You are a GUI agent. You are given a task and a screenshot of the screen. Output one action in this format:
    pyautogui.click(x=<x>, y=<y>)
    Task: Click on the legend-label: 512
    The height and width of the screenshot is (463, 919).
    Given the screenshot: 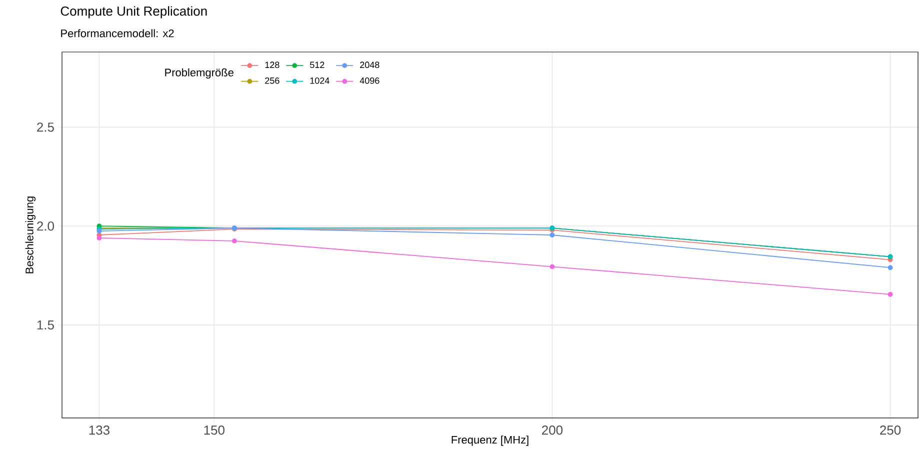 What is the action you would take?
    pyautogui.click(x=317, y=65)
    